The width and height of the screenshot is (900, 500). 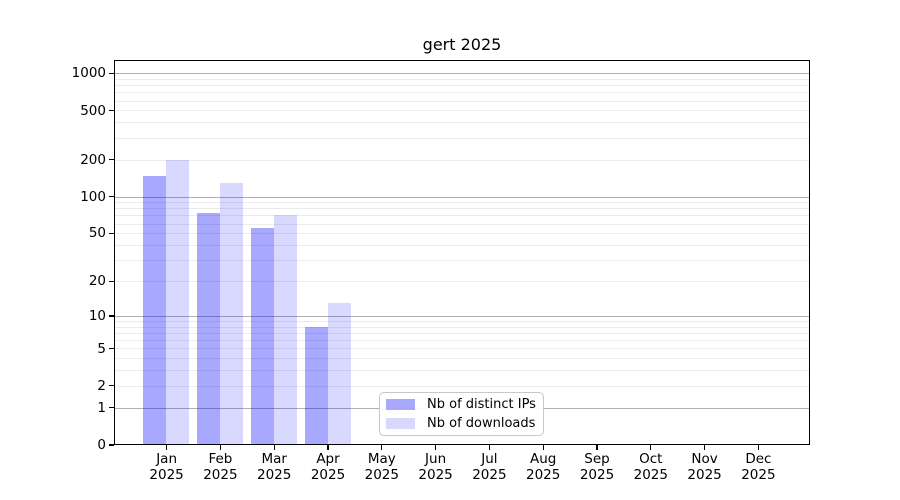 I want to click on x-tick-label-line: Aug, so click(x=543, y=459).